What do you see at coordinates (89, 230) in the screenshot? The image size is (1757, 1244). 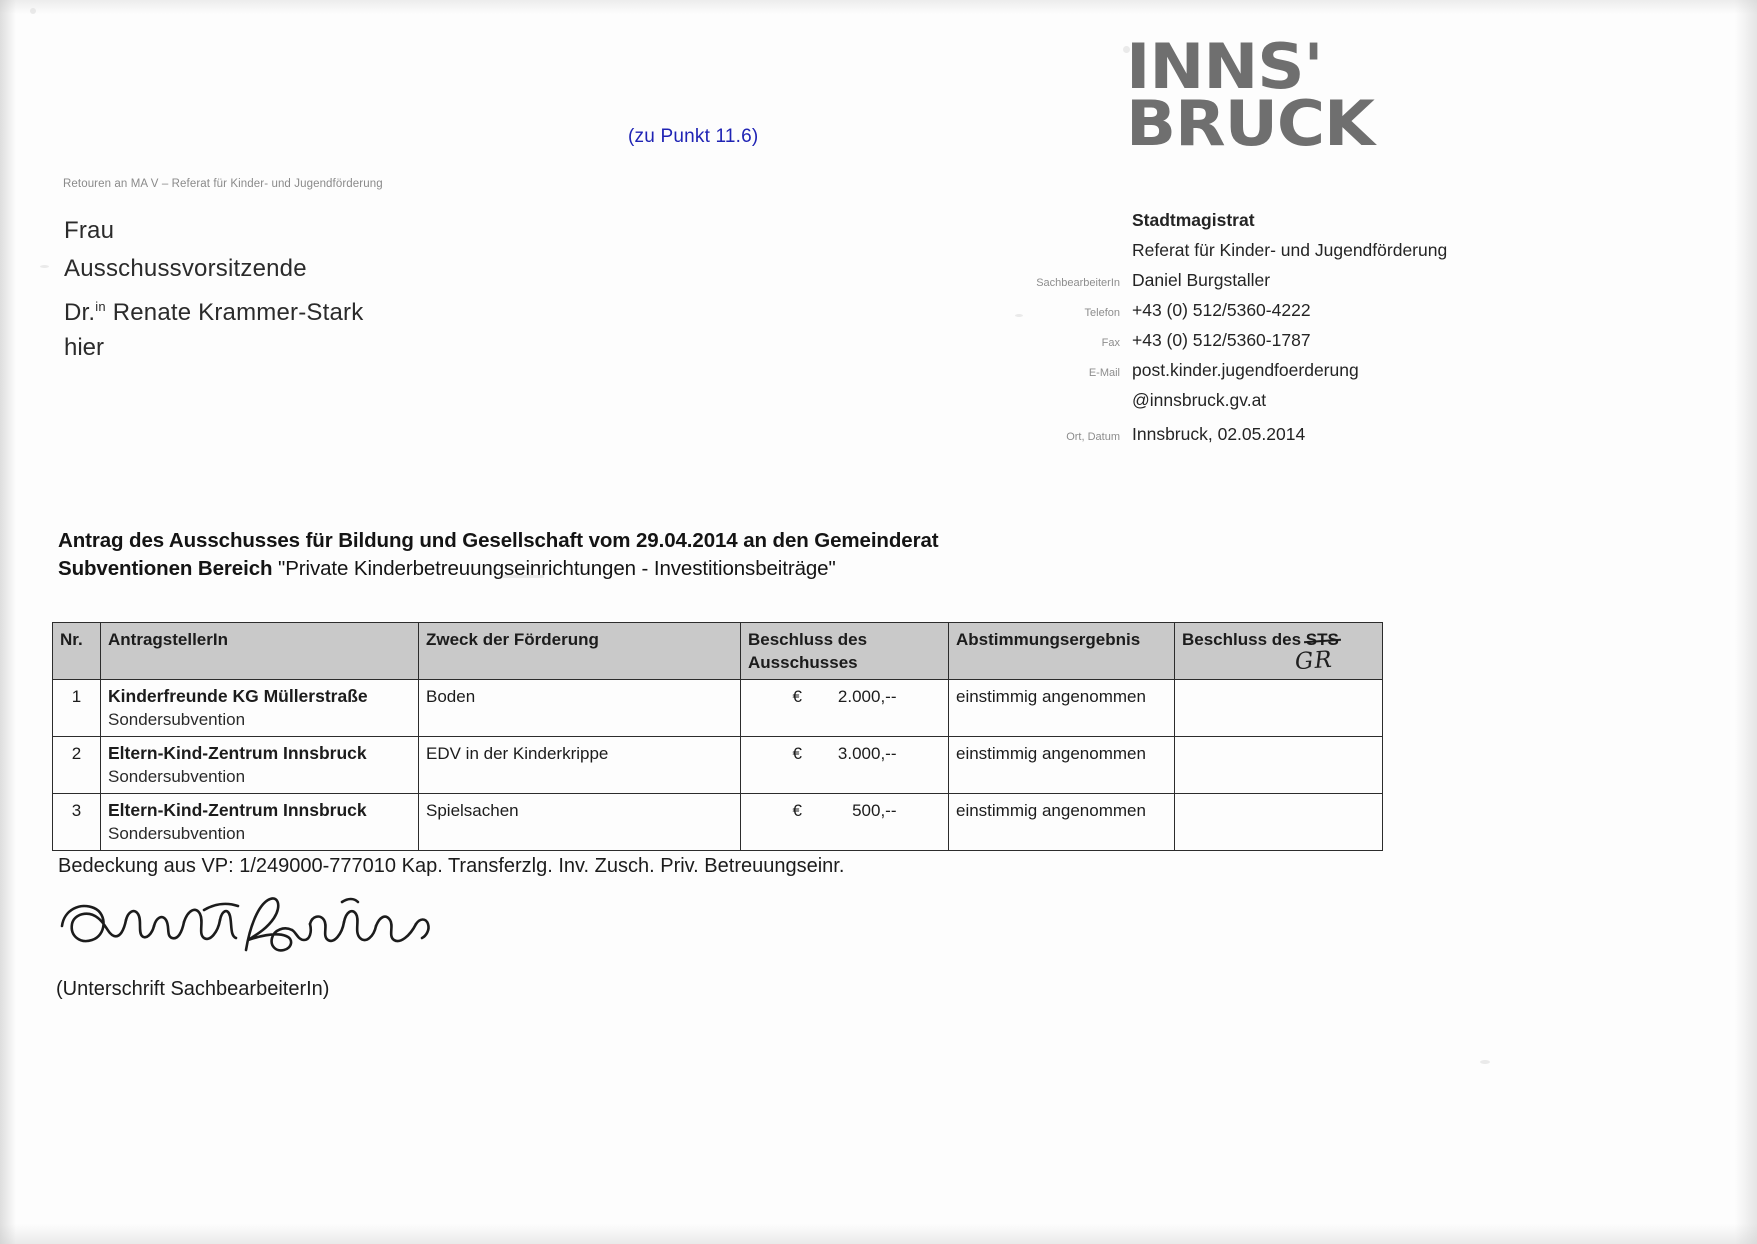 I see `recipient-salutation: Frau` at bounding box center [89, 230].